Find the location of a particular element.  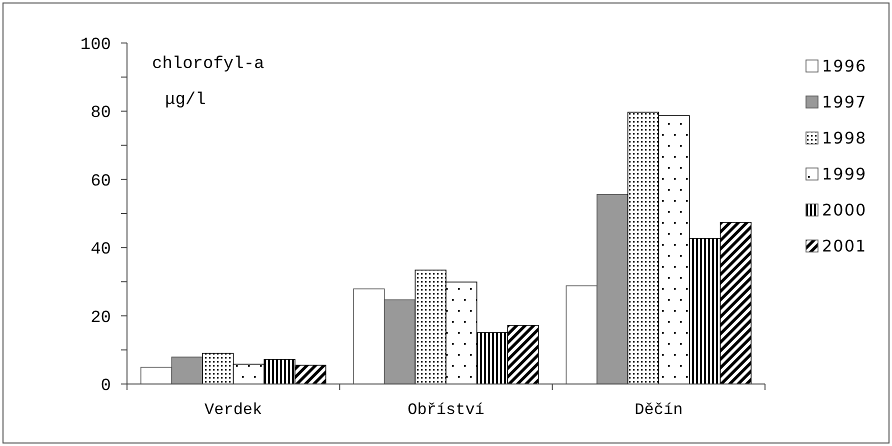

y-tick-label: 20 is located at coordinates (100, 318).